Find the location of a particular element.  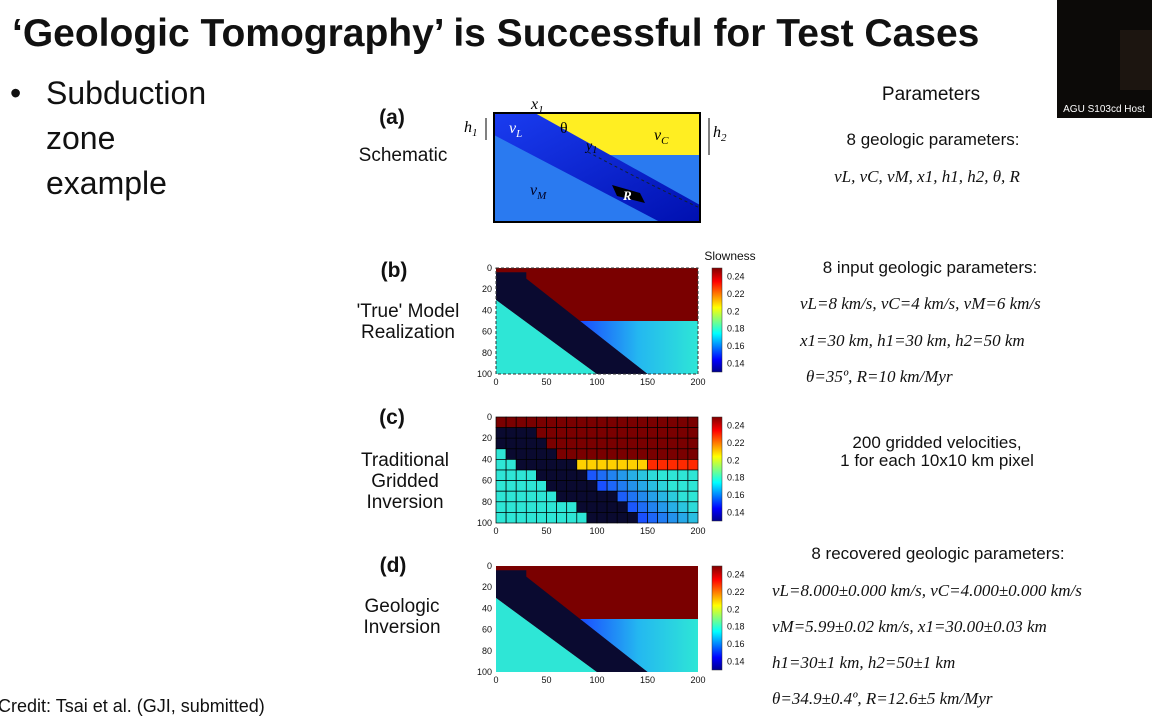

params-line: 1 for each 10x10 km pixel is located at coordinates (937, 460).